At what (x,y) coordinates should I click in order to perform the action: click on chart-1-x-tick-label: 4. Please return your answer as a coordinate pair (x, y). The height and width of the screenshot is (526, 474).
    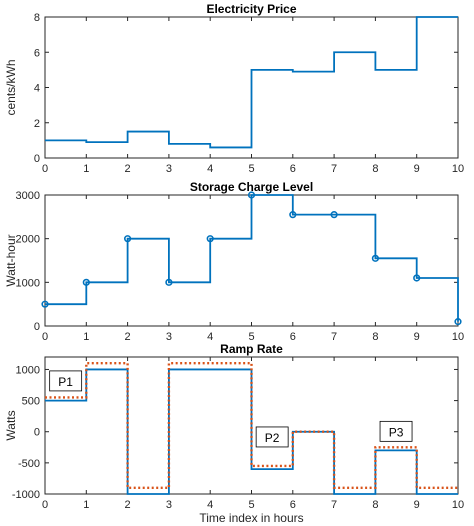
    Looking at the image, I should click on (210, 169).